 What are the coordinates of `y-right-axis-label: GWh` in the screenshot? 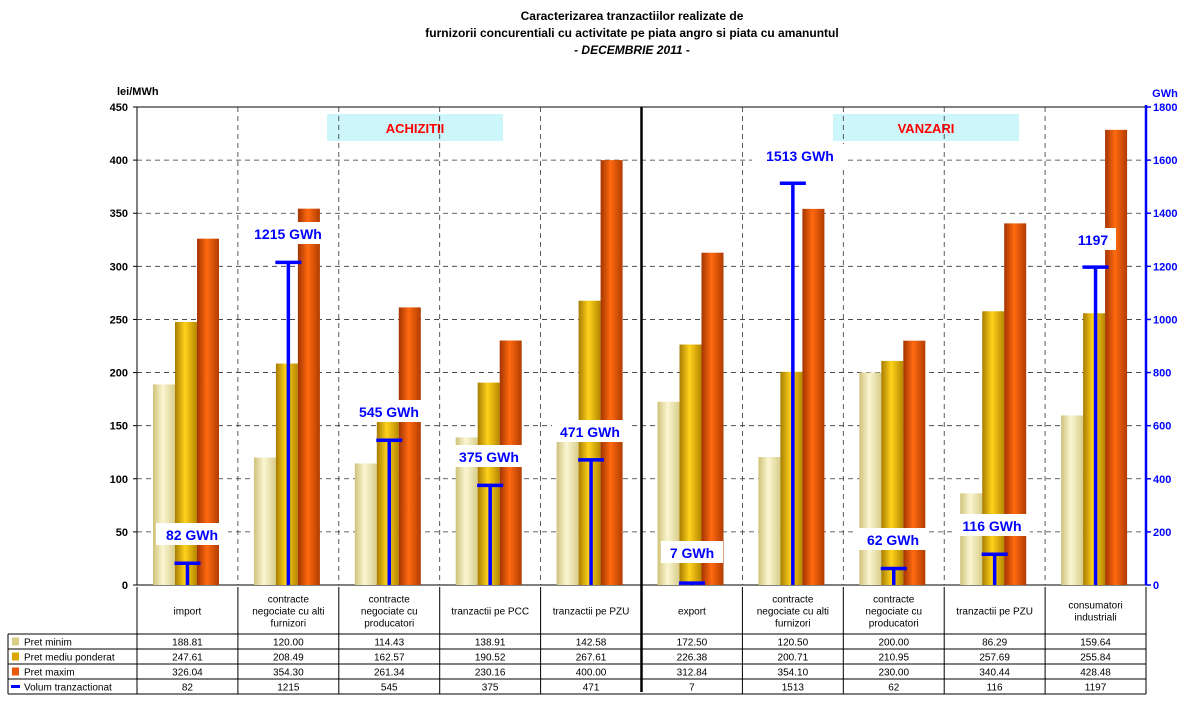 It's located at (1165, 94).